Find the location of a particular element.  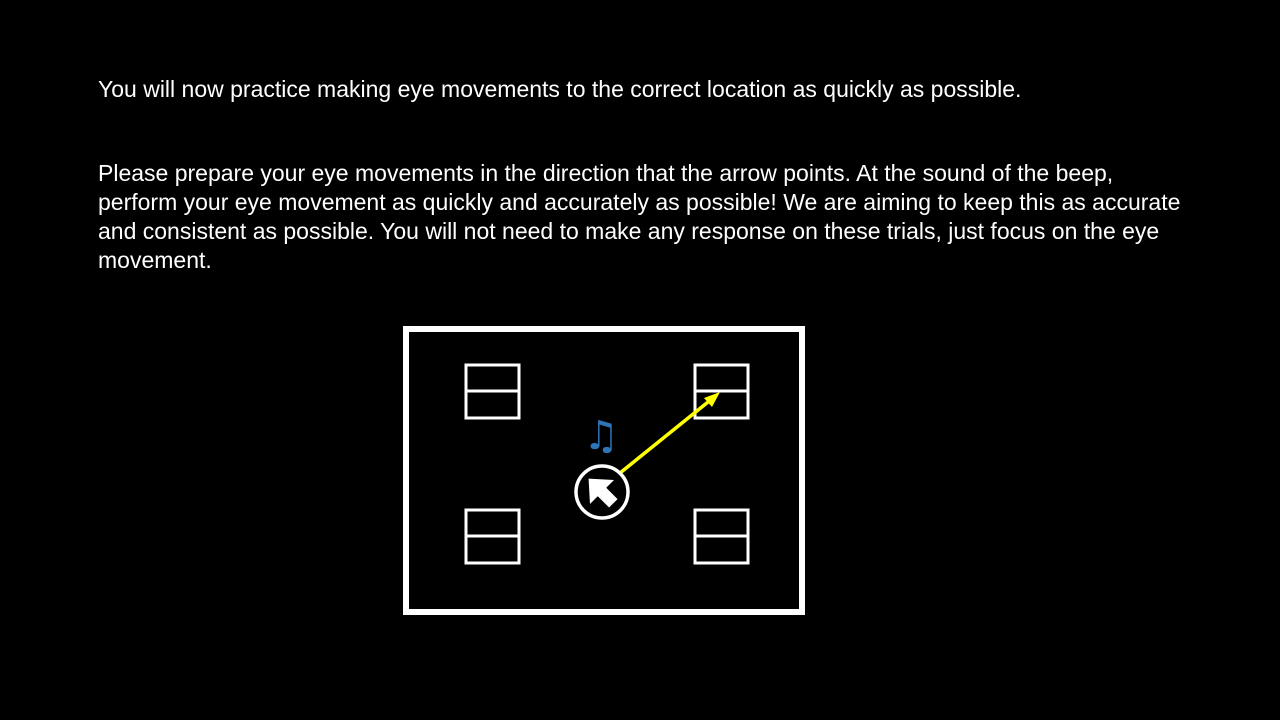

fixation-cue is located at coordinates (602, 492).